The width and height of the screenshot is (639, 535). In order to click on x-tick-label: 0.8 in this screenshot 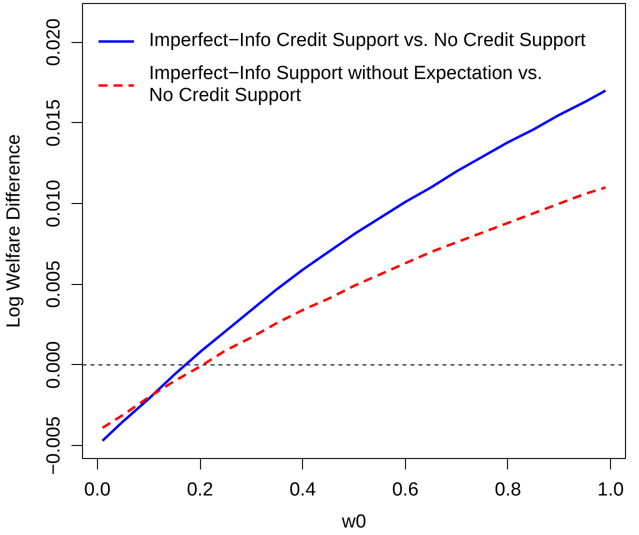, I will do `click(508, 490)`.